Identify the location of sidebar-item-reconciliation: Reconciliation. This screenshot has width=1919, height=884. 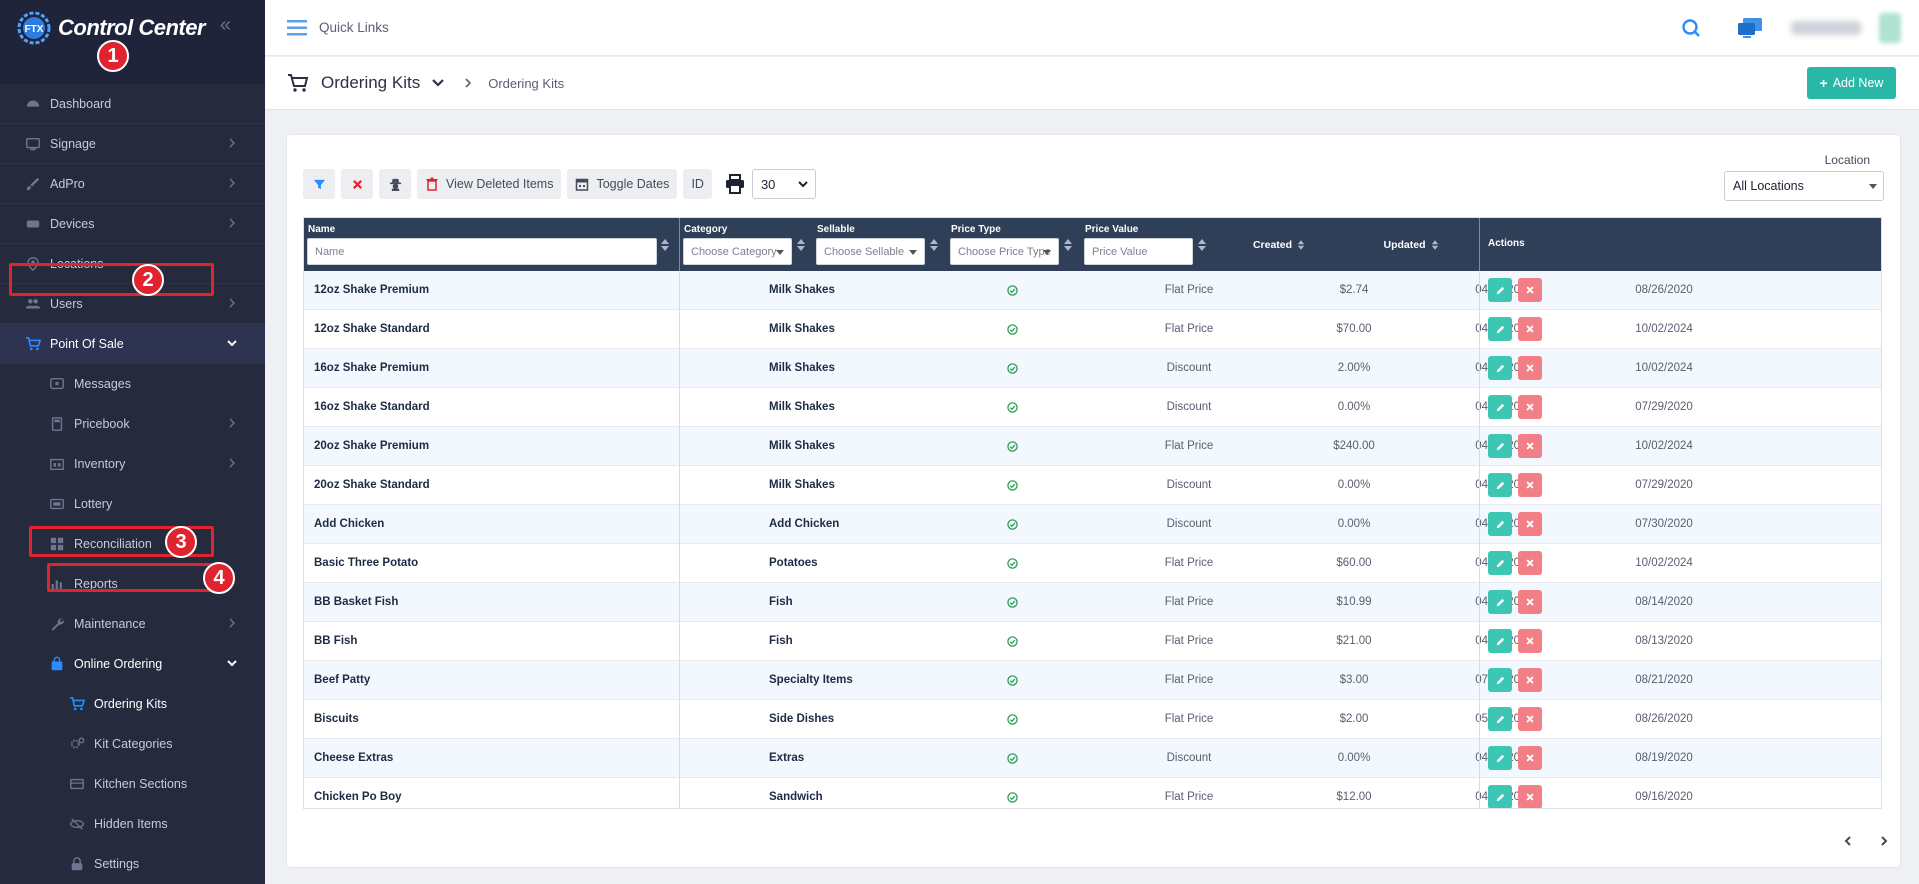
(132, 544).